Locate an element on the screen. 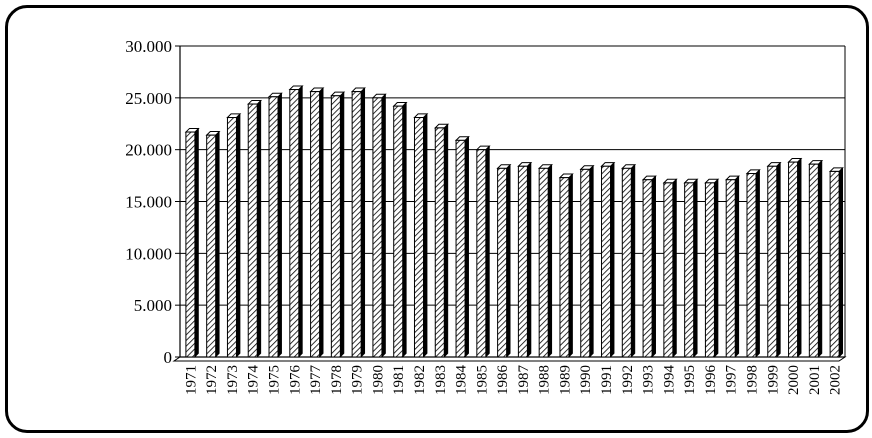  y-tick-label: 25.000 is located at coordinates (148, 98).